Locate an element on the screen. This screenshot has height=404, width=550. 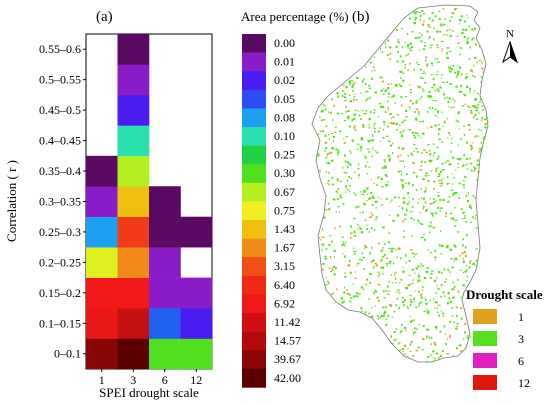
legend-label: 6 is located at coordinates (521, 361).